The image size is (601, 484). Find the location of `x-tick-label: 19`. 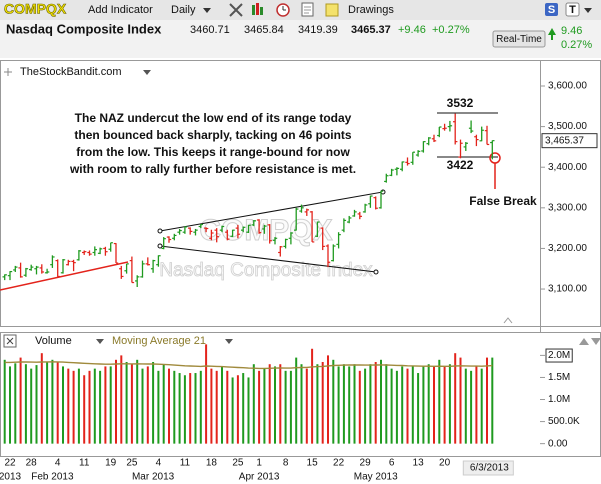

x-tick-label: 19 is located at coordinates (111, 463).